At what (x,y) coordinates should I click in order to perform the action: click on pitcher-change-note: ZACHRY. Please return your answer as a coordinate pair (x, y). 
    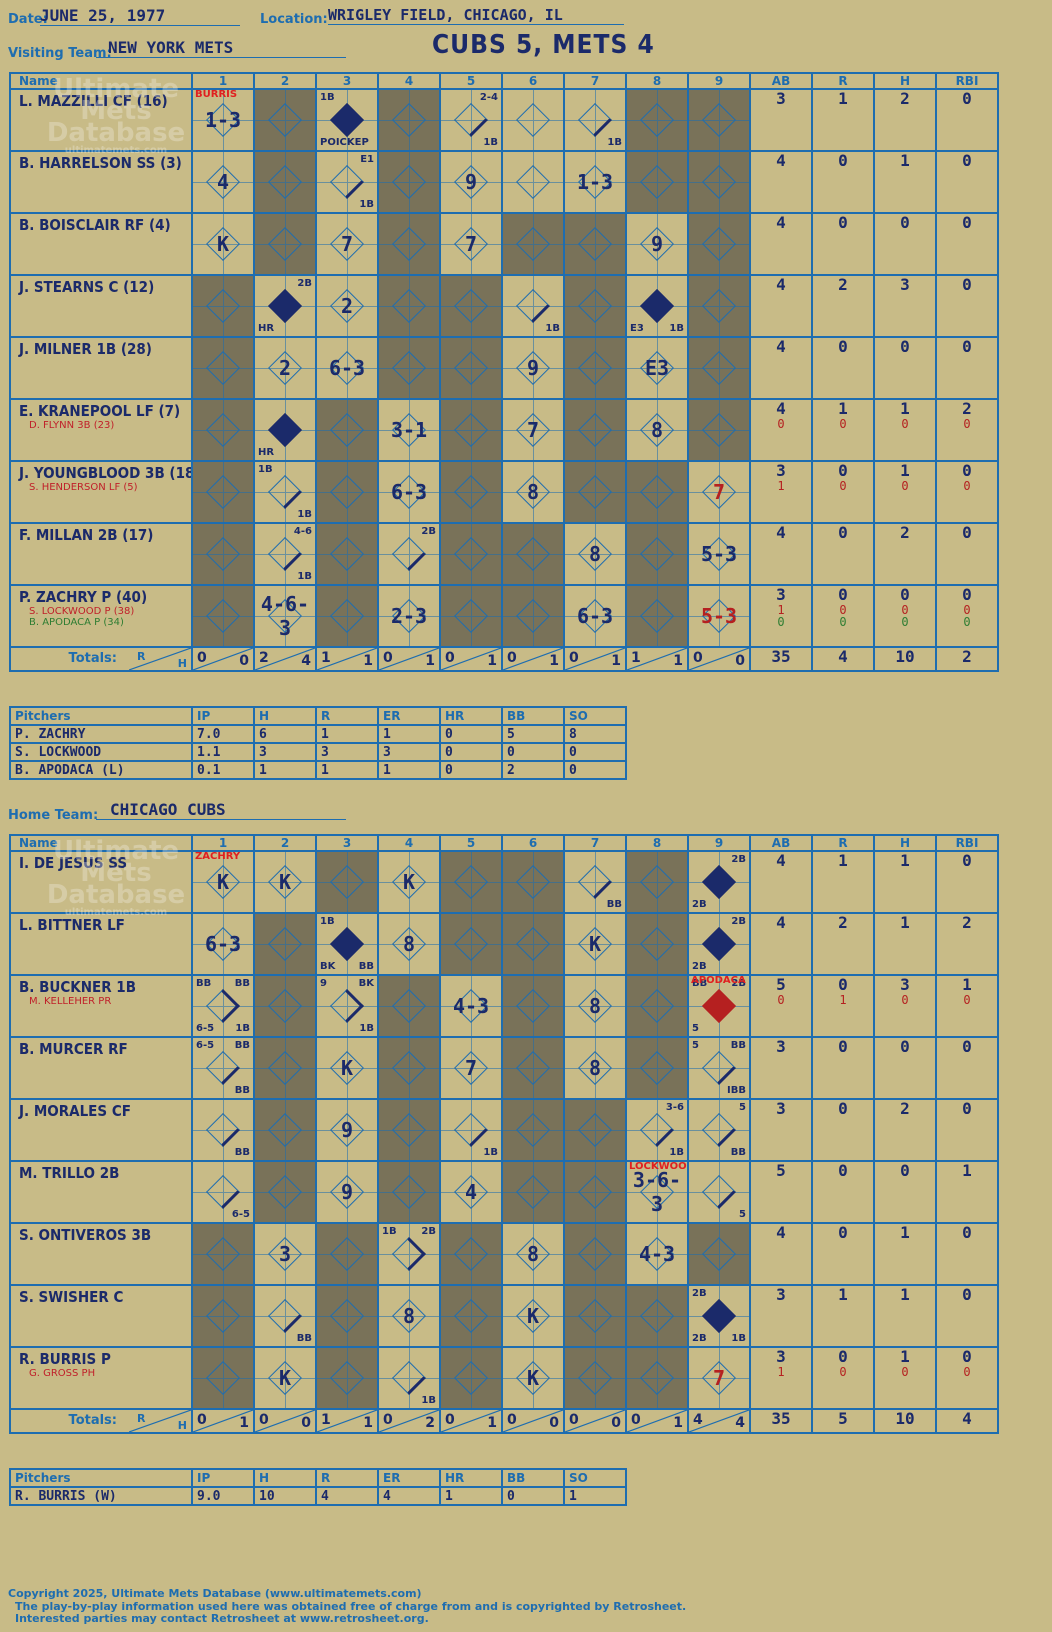
    Looking at the image, I should click on (218, 856).